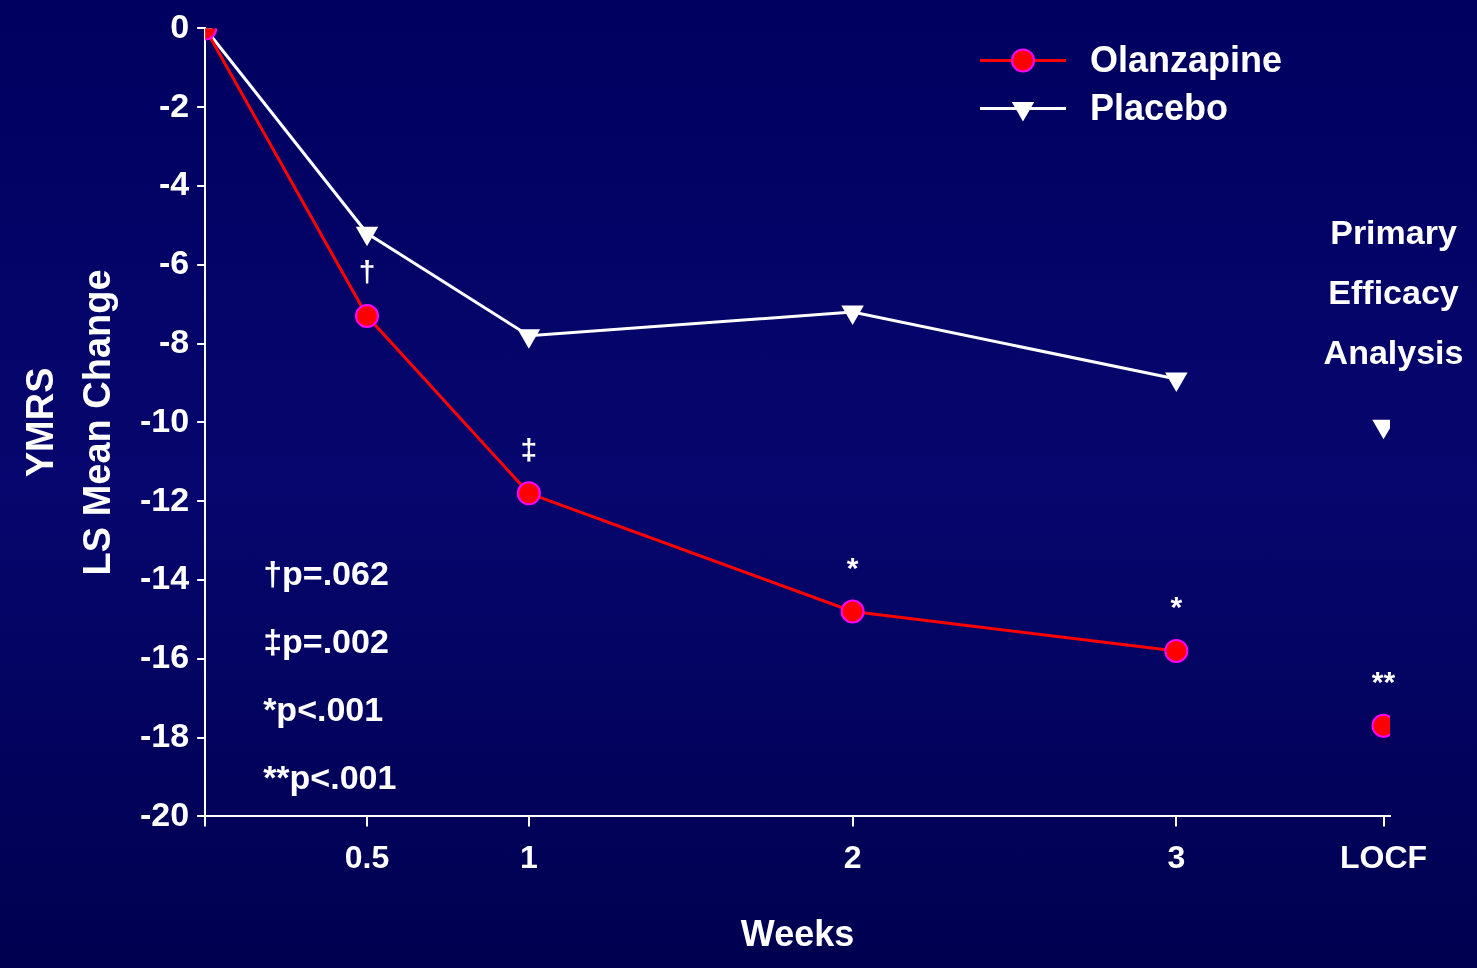 Image resolution: width=1477 pixels, height=968 pixels. Describe the element at coordinates (165, 813) in the screenshot. I see `y-tick-label: -20` at that location.